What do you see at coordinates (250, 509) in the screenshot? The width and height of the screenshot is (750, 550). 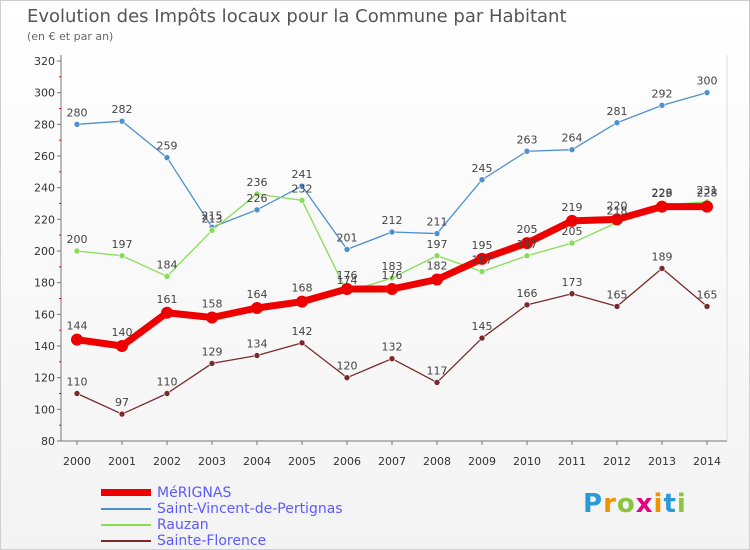 I see `legend-label: Saint-Vincent-de-Pertignas` at bounding box center [250, 509].